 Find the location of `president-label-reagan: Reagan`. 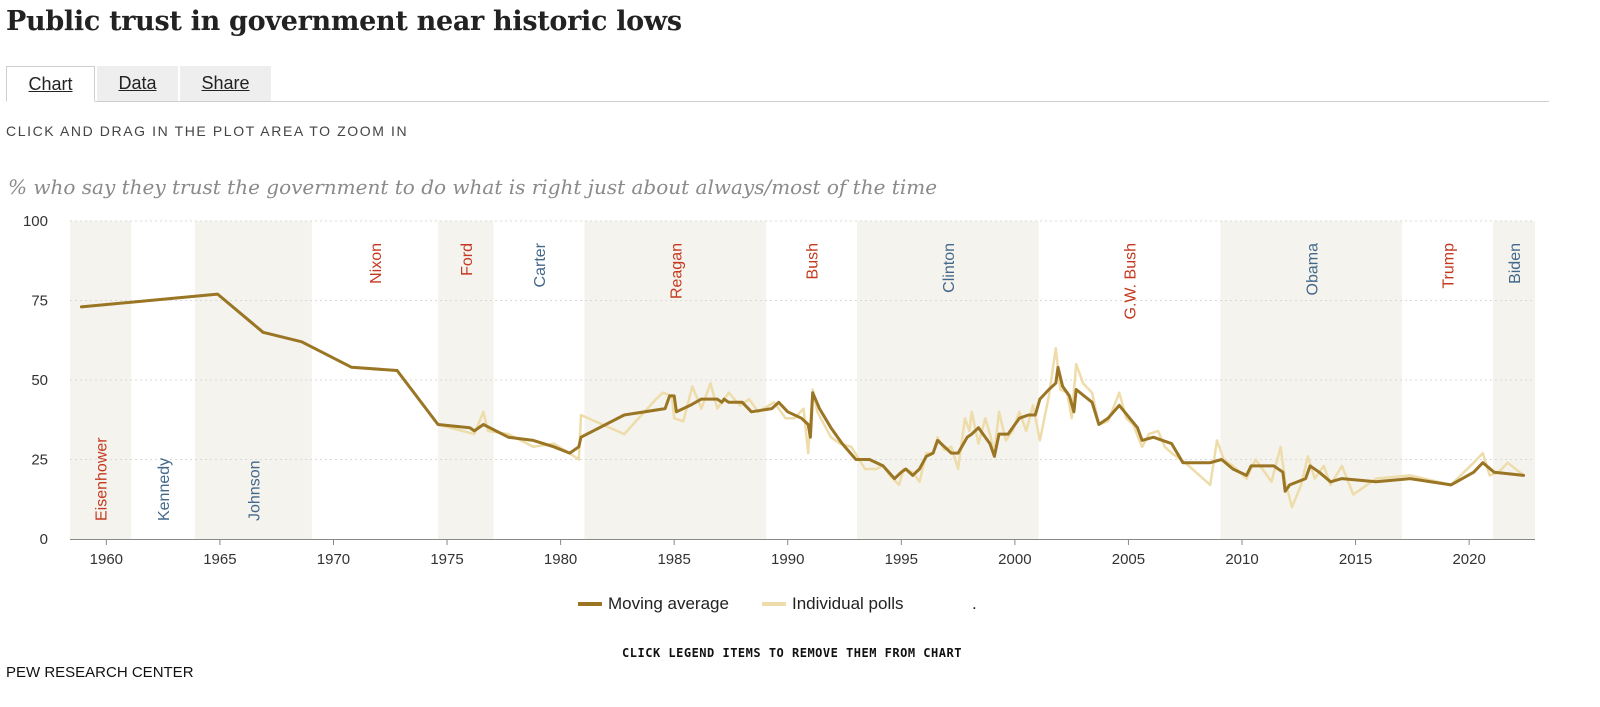

president-label-reagan: Reagan is located at coordinates (676, 271).